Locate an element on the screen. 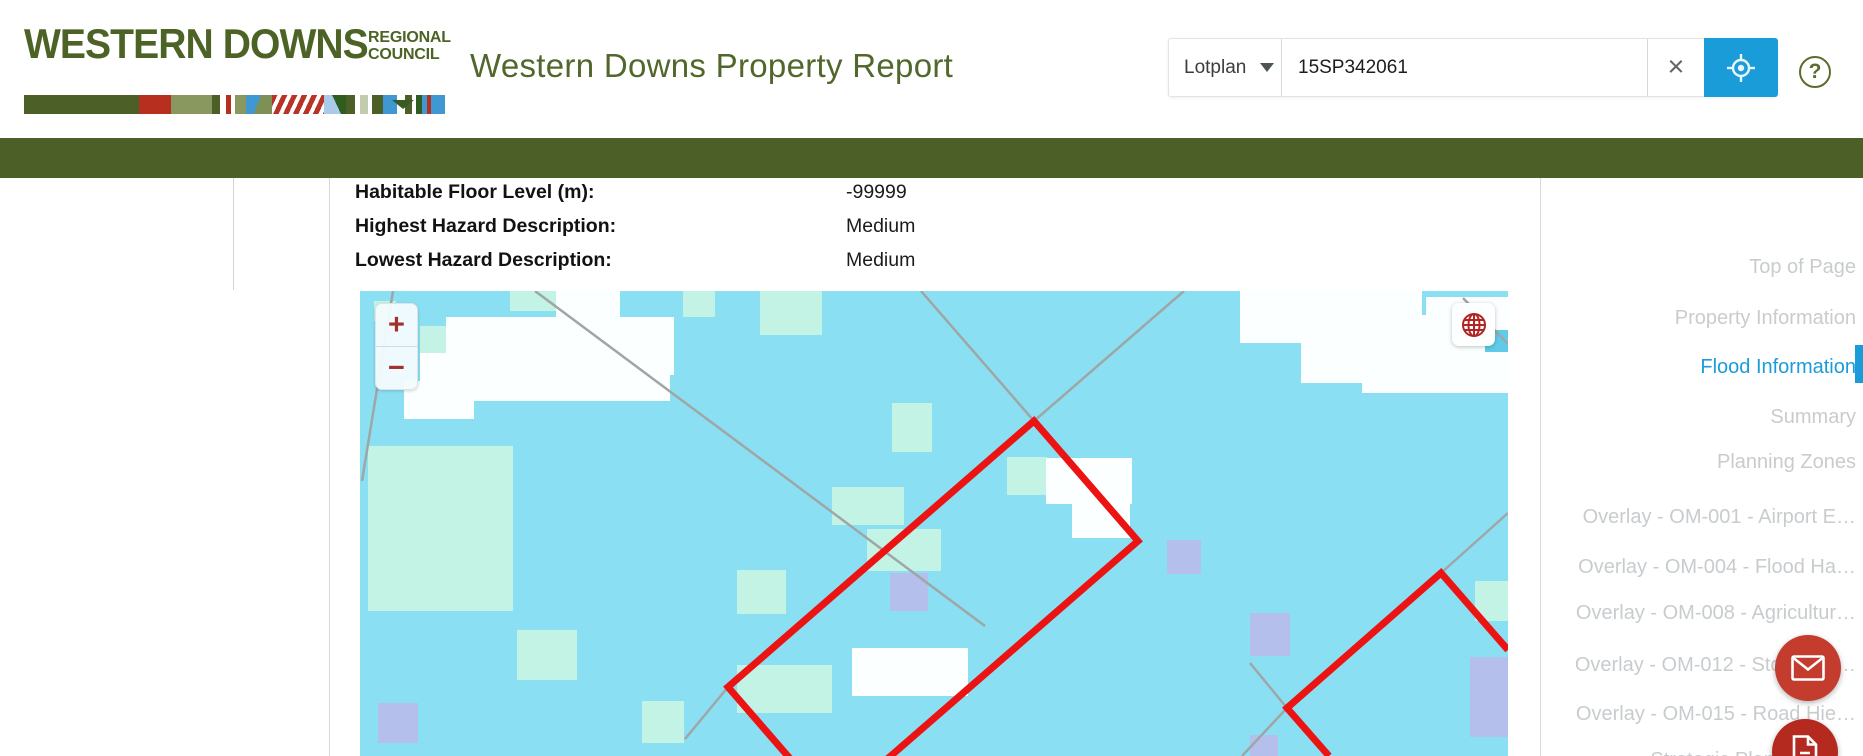 The width and height of the screenshot is (1863, 756). field-row: Habitable Floor Level (m): -99999 is located at coordinates (805, 192).